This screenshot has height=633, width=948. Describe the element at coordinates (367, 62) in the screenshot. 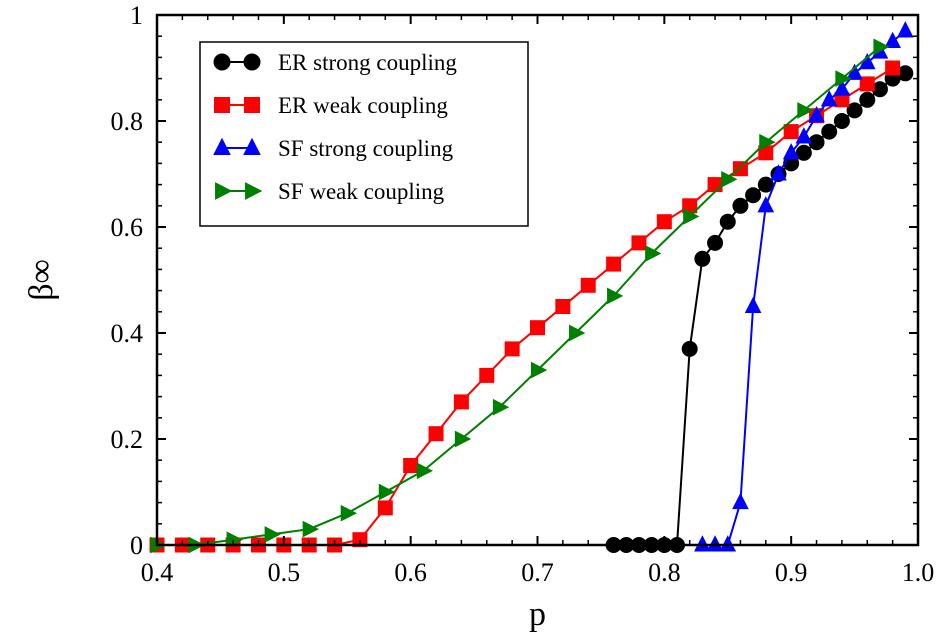

I see `legend-label-er-strong-coupling: ER strong coupling` at that location.